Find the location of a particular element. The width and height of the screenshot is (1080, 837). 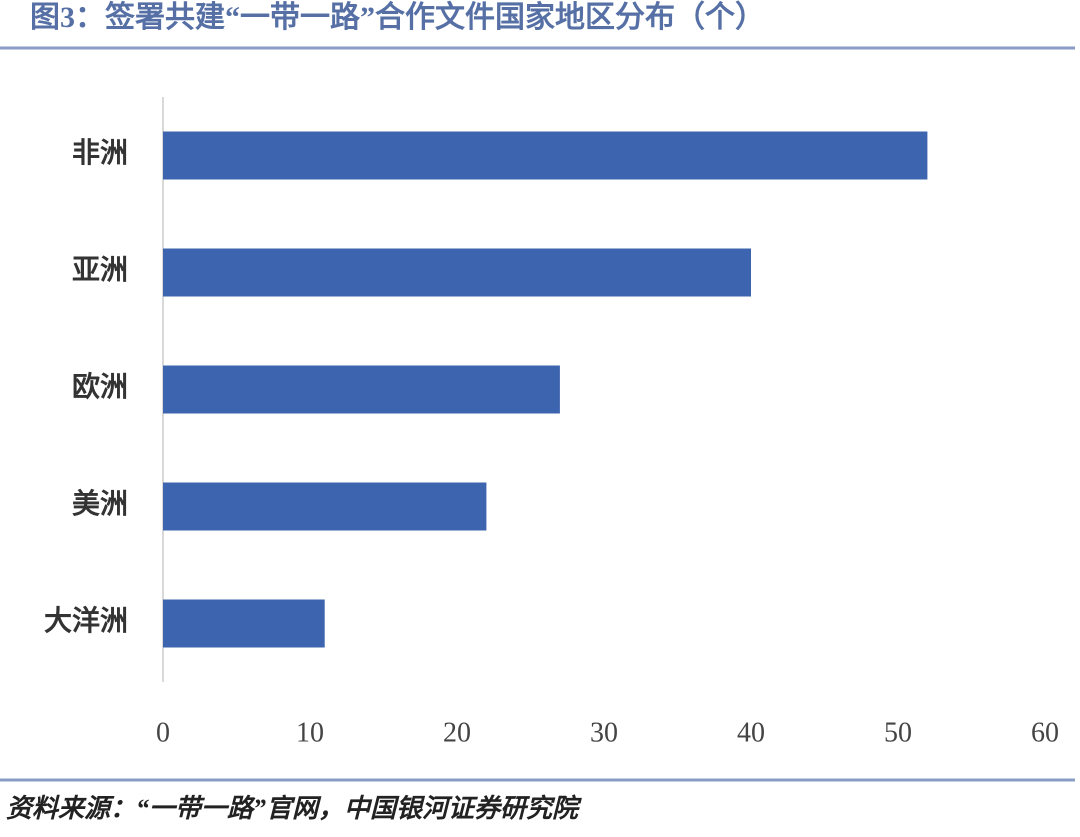

x-tick-label: 50 is located at coordinates (898, 732).